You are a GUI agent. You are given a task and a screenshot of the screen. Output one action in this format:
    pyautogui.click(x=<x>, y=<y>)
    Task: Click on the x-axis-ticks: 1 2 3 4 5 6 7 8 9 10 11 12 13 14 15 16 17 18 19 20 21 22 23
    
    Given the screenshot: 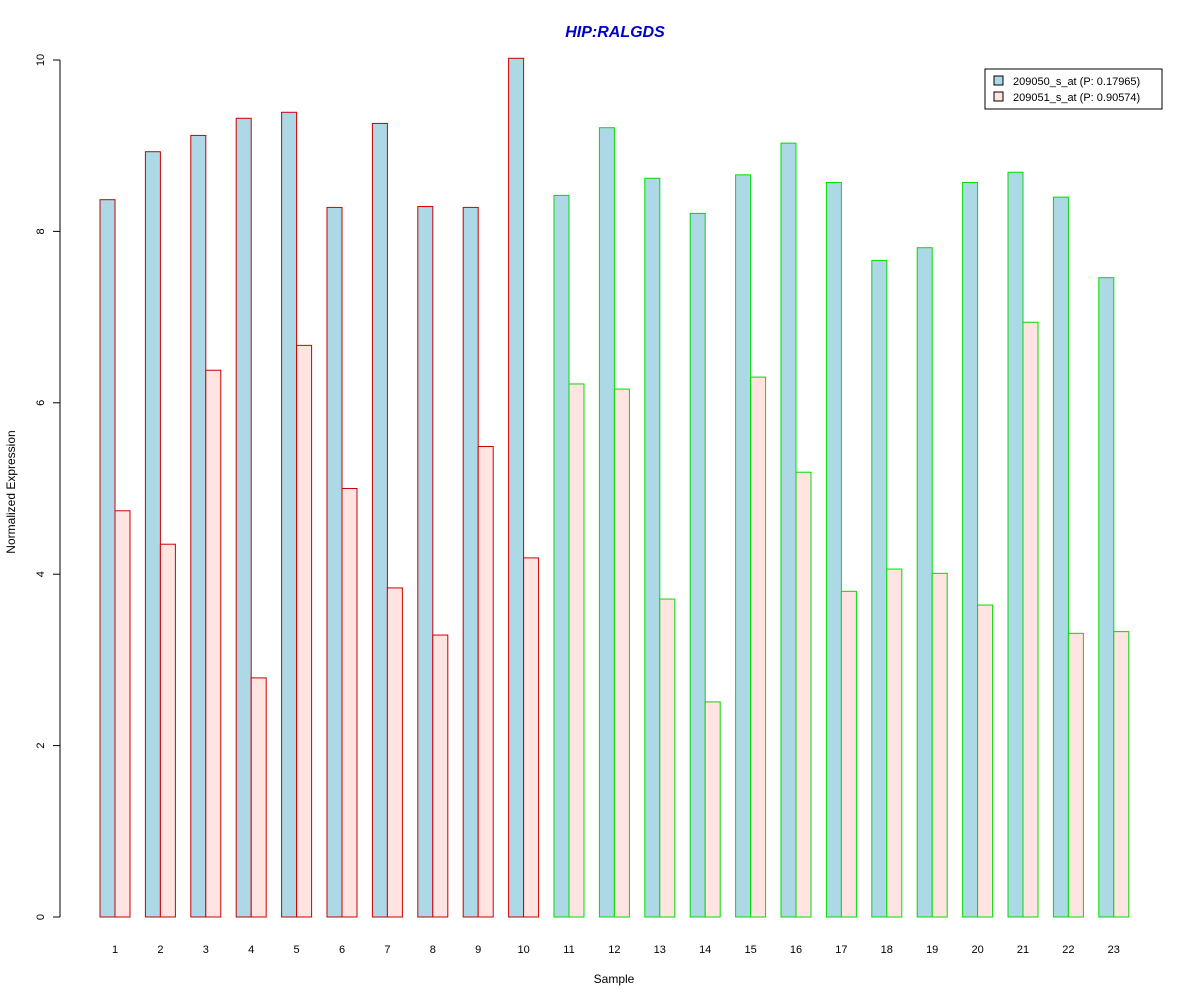 What is the action you would take?
    pyautogui.click(x=616, y=950)
    